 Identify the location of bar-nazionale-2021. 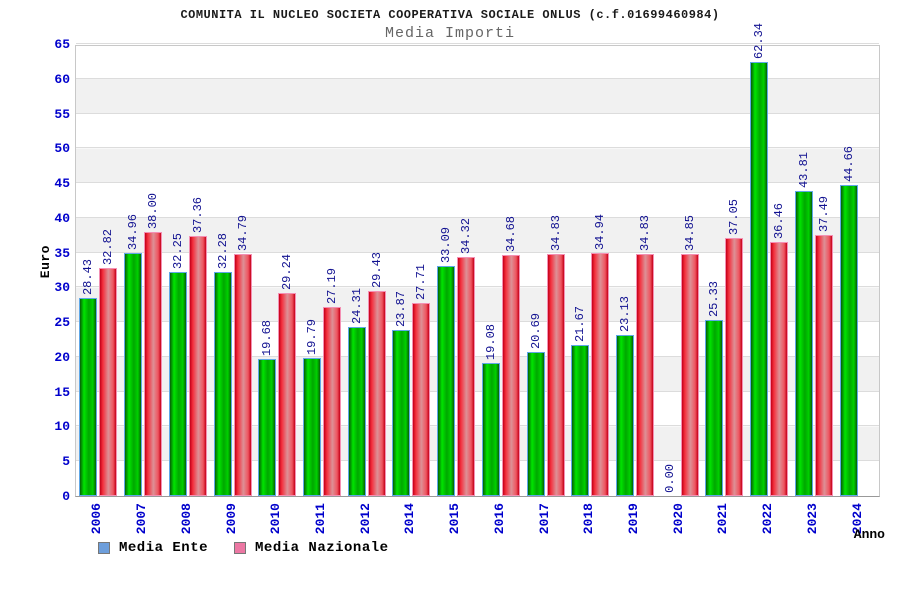
(734, 367).